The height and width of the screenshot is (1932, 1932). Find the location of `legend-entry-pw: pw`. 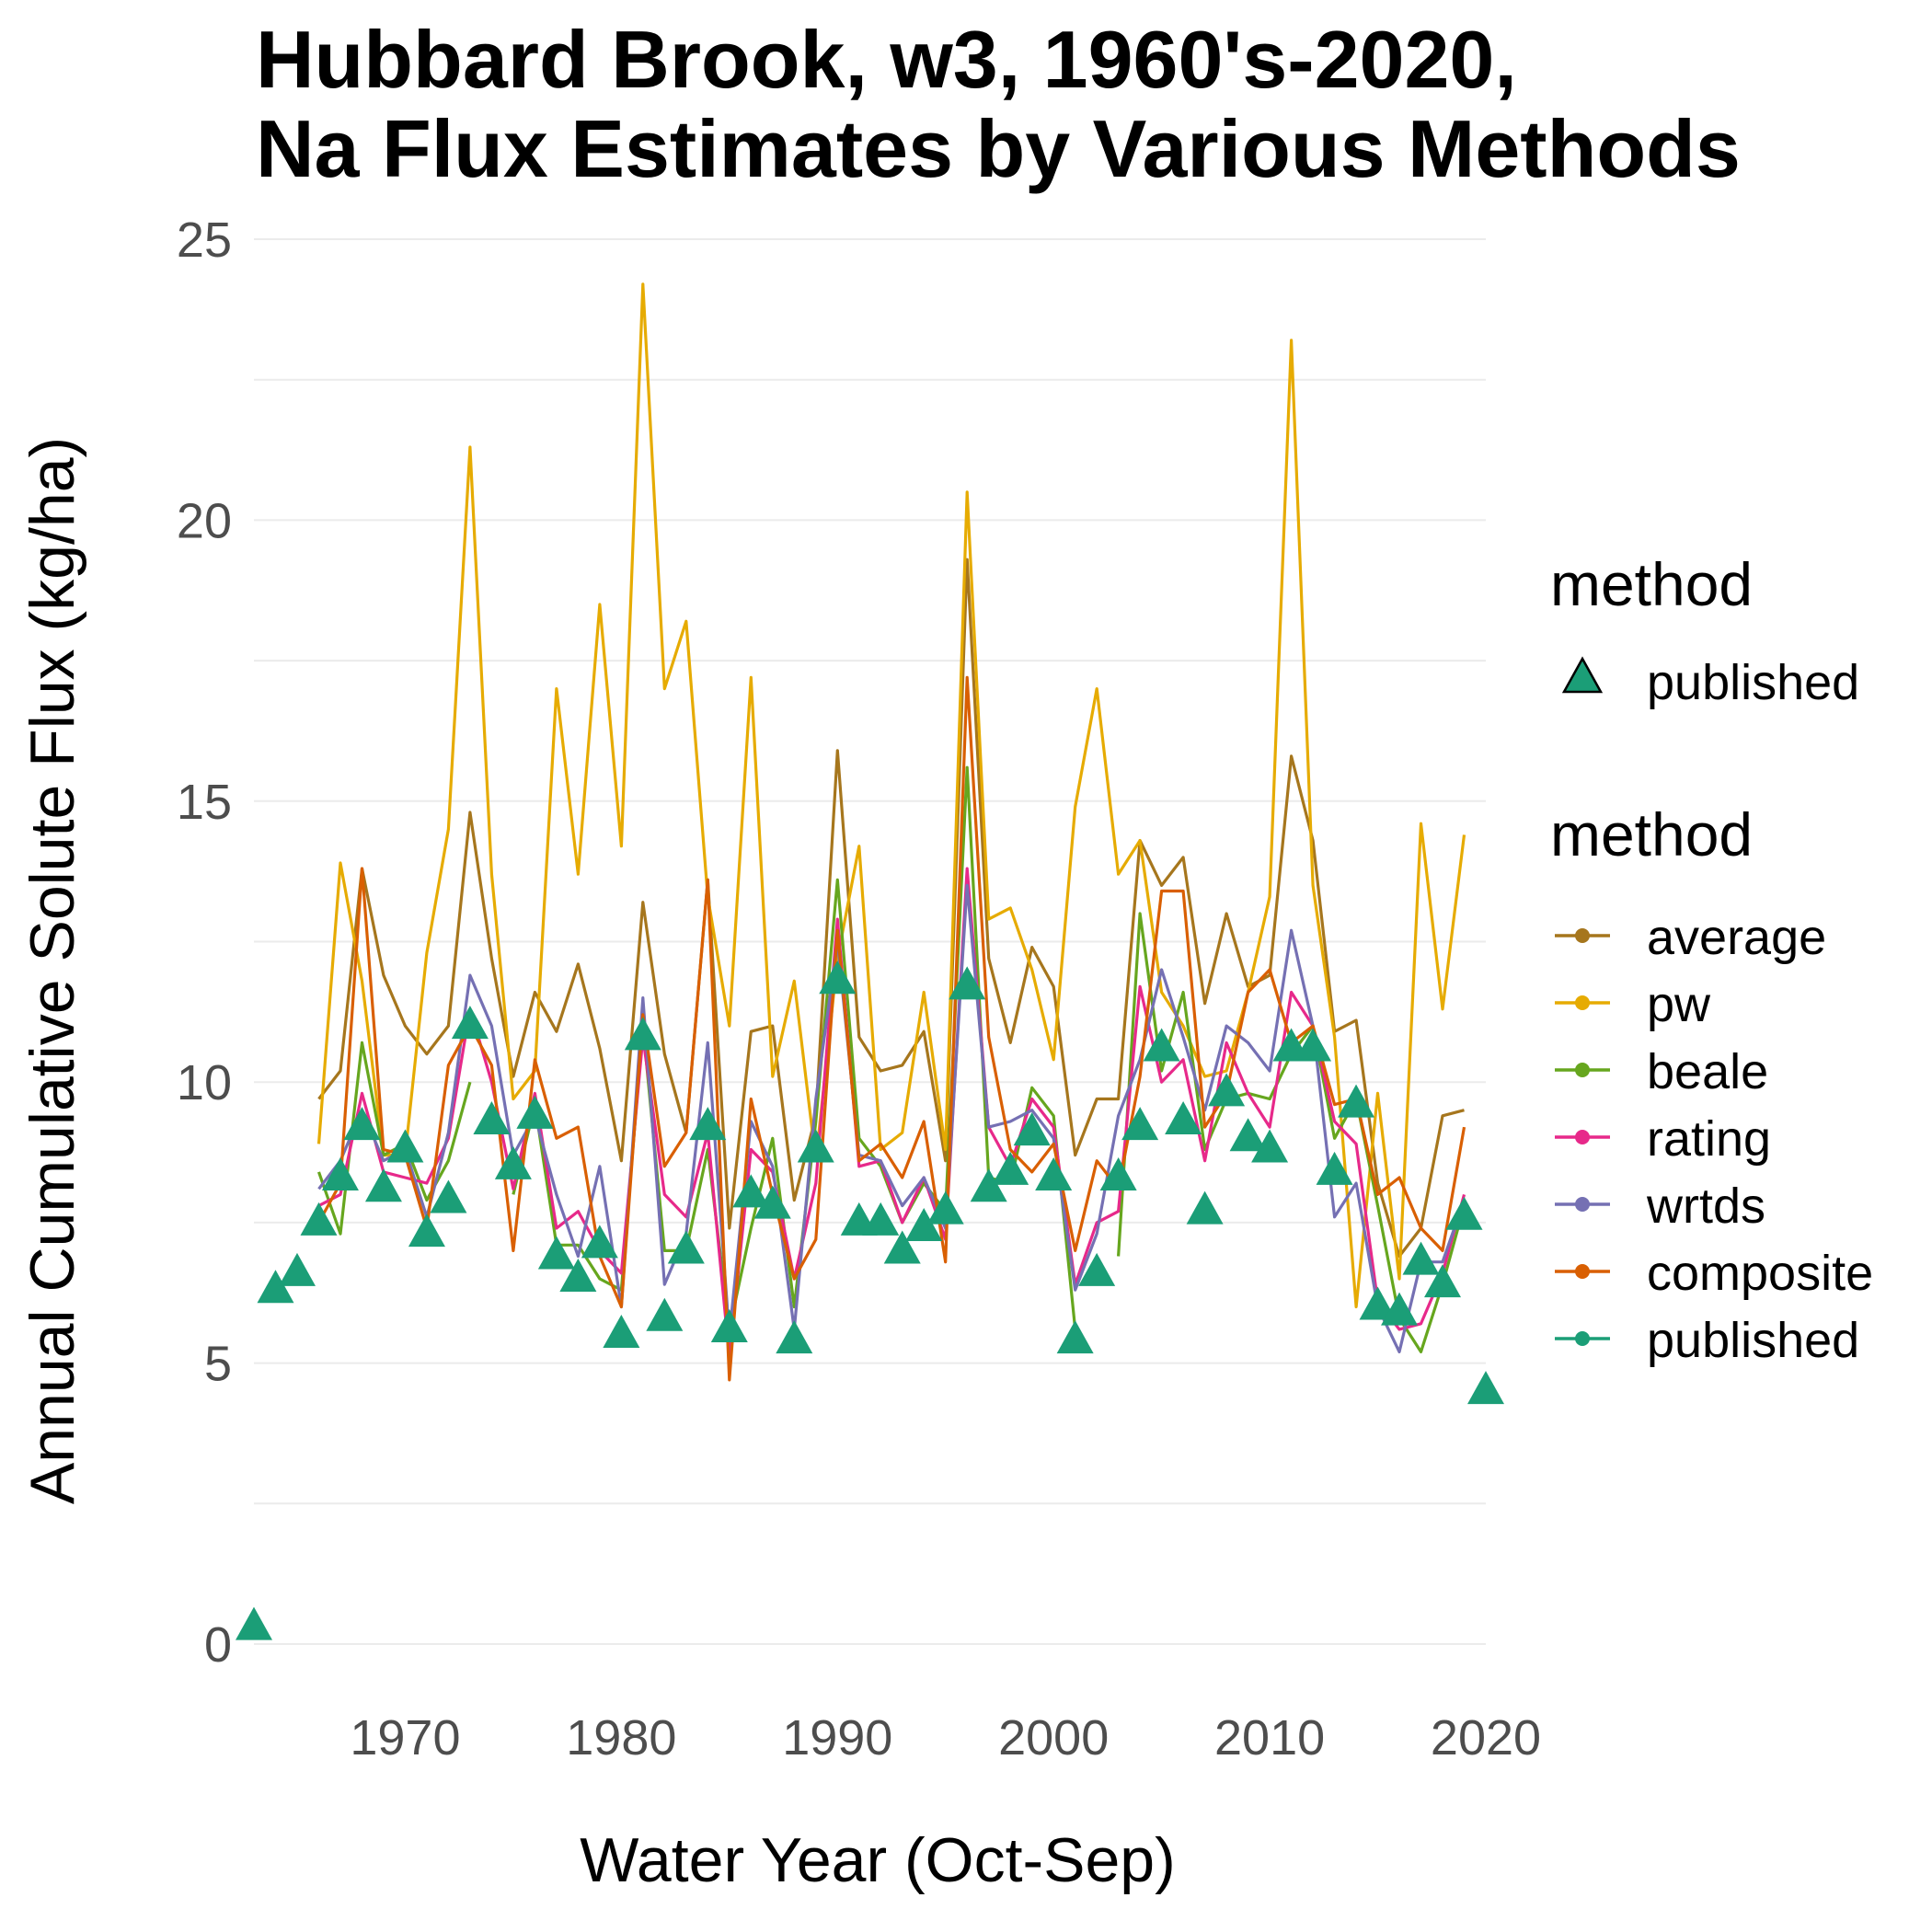

legend-entry-pw: pw is located at coordinates (1633, 1004).